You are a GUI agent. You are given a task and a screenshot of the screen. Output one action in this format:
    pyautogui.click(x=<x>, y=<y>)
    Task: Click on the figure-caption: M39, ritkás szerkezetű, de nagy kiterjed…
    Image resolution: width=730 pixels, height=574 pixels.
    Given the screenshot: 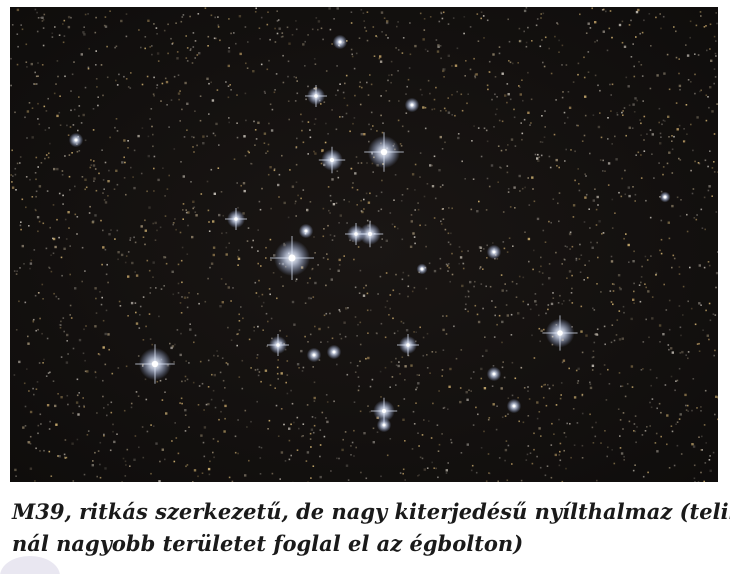 What is the action you would take?
    pyautogui.click(x=367, y=528)
    